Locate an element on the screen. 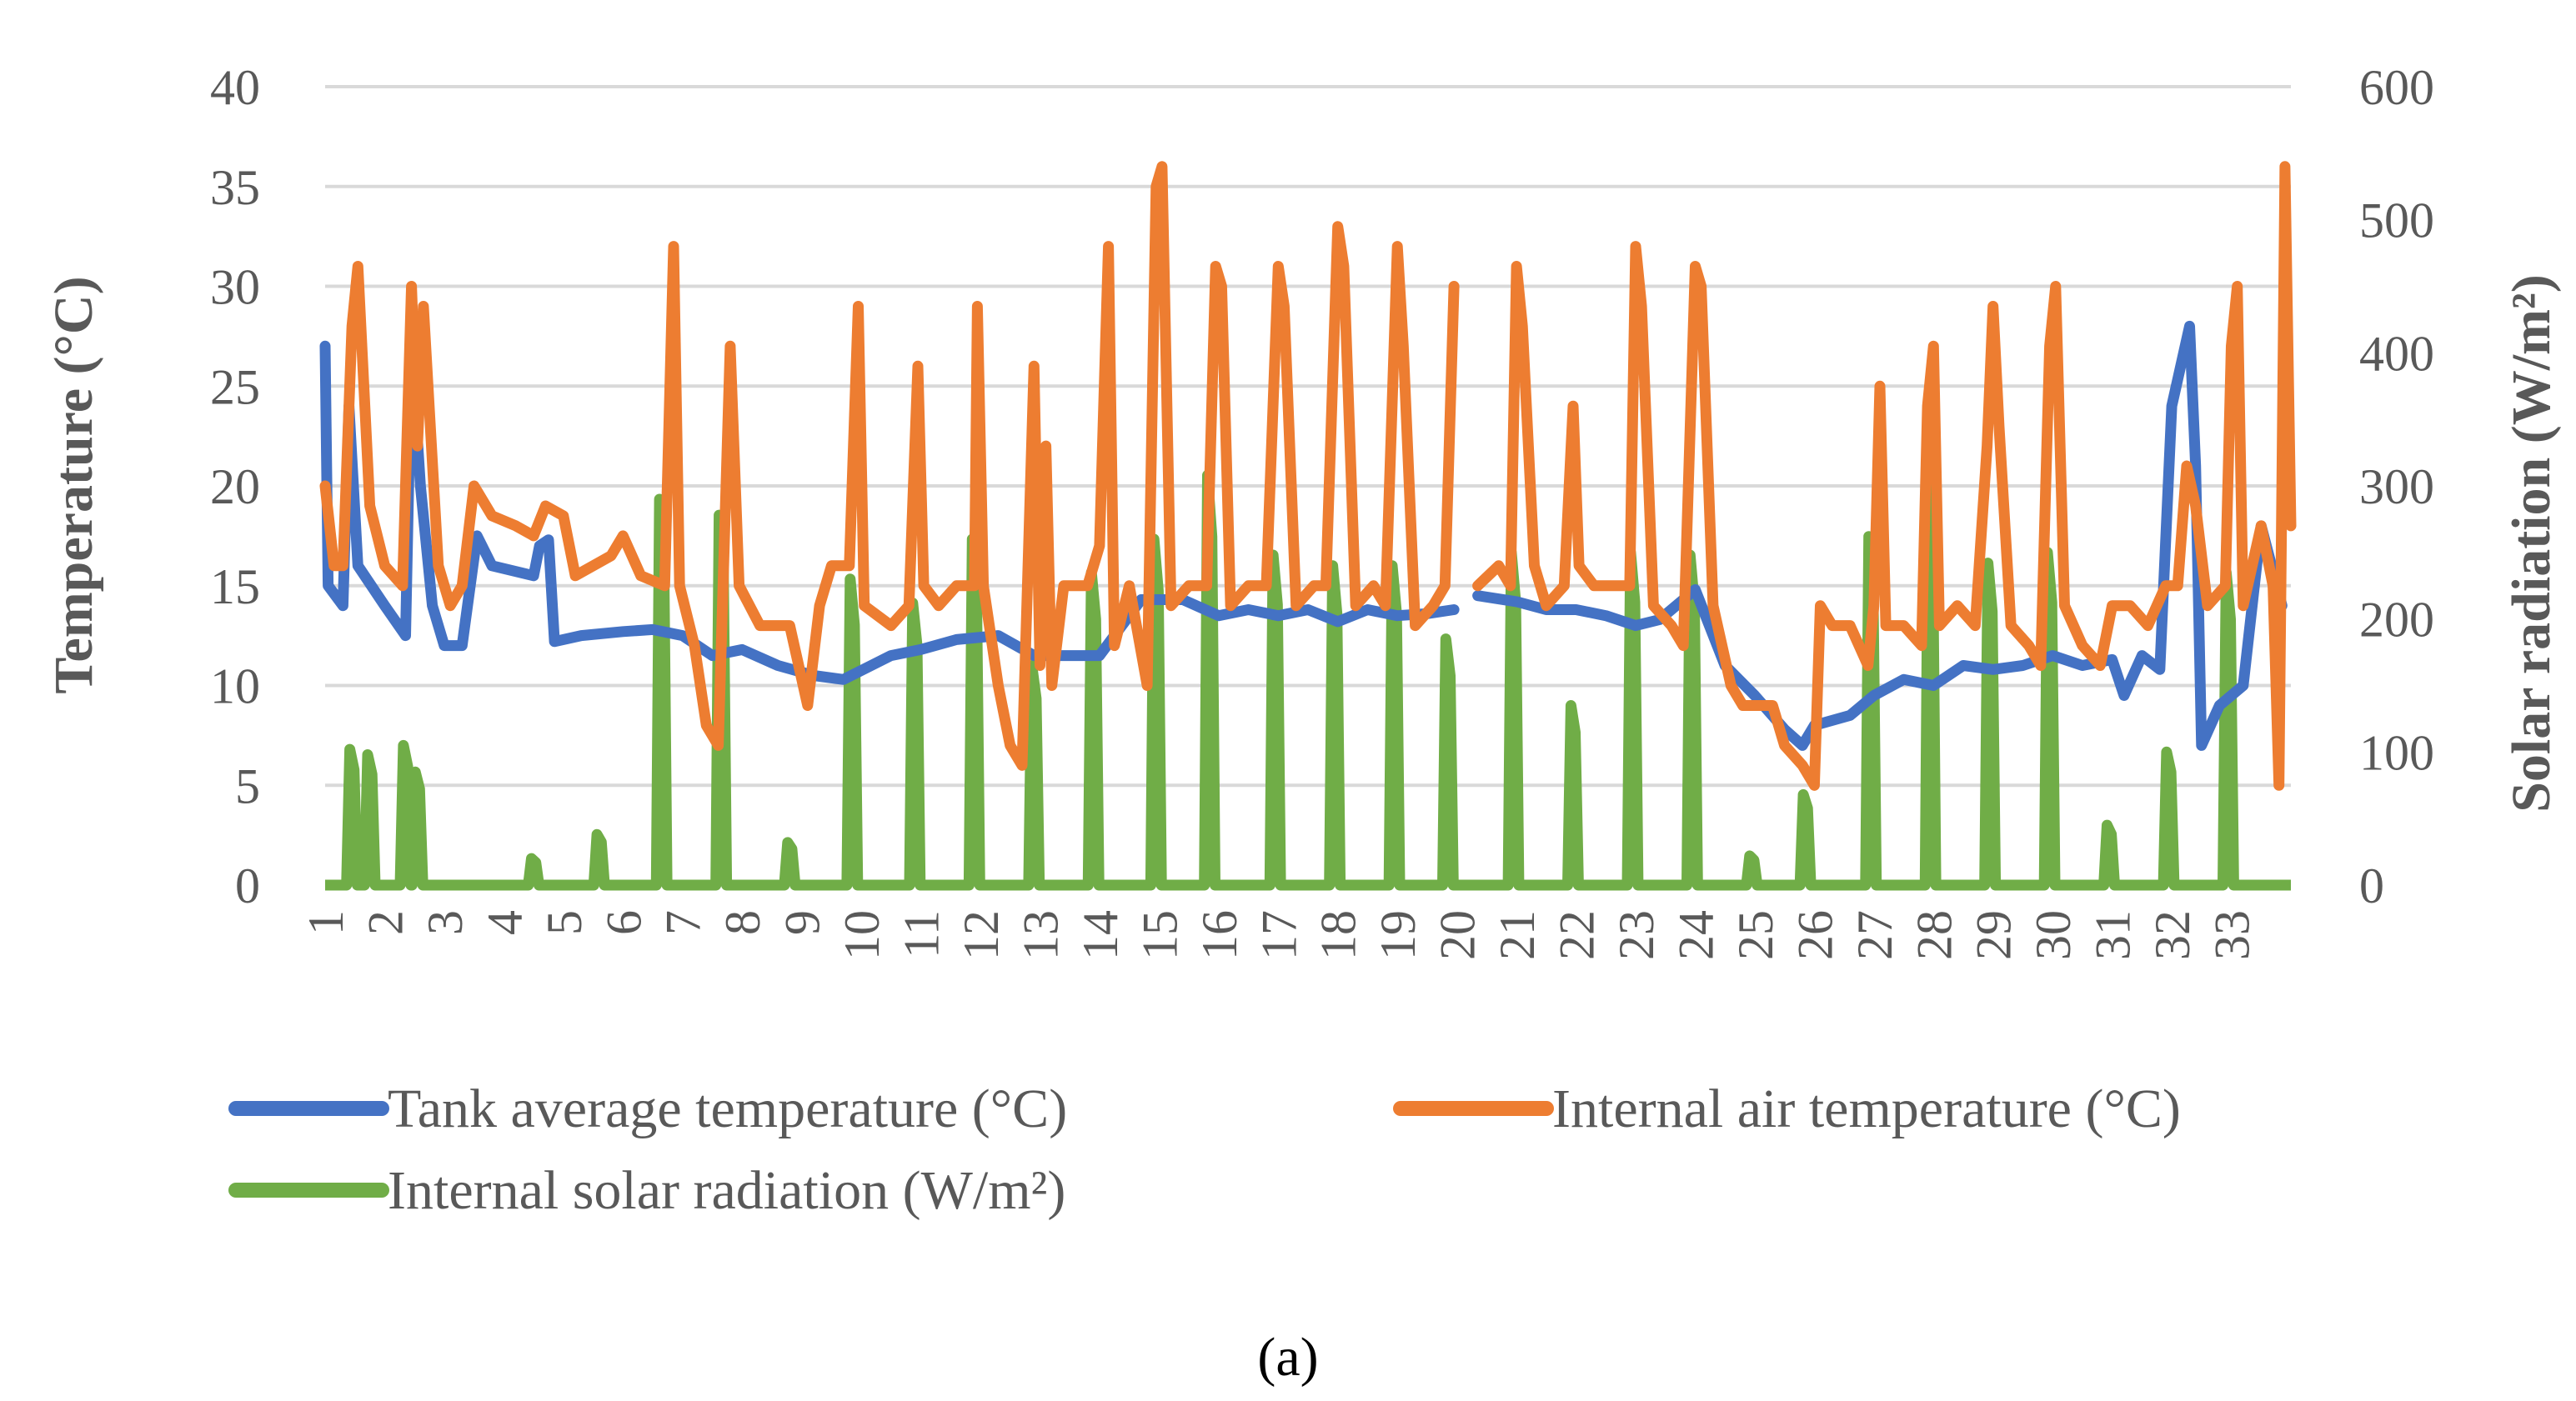 This screenshot has width=2576, height=1401. x-tick-label: 24 is located at coordinates (1695, 935).